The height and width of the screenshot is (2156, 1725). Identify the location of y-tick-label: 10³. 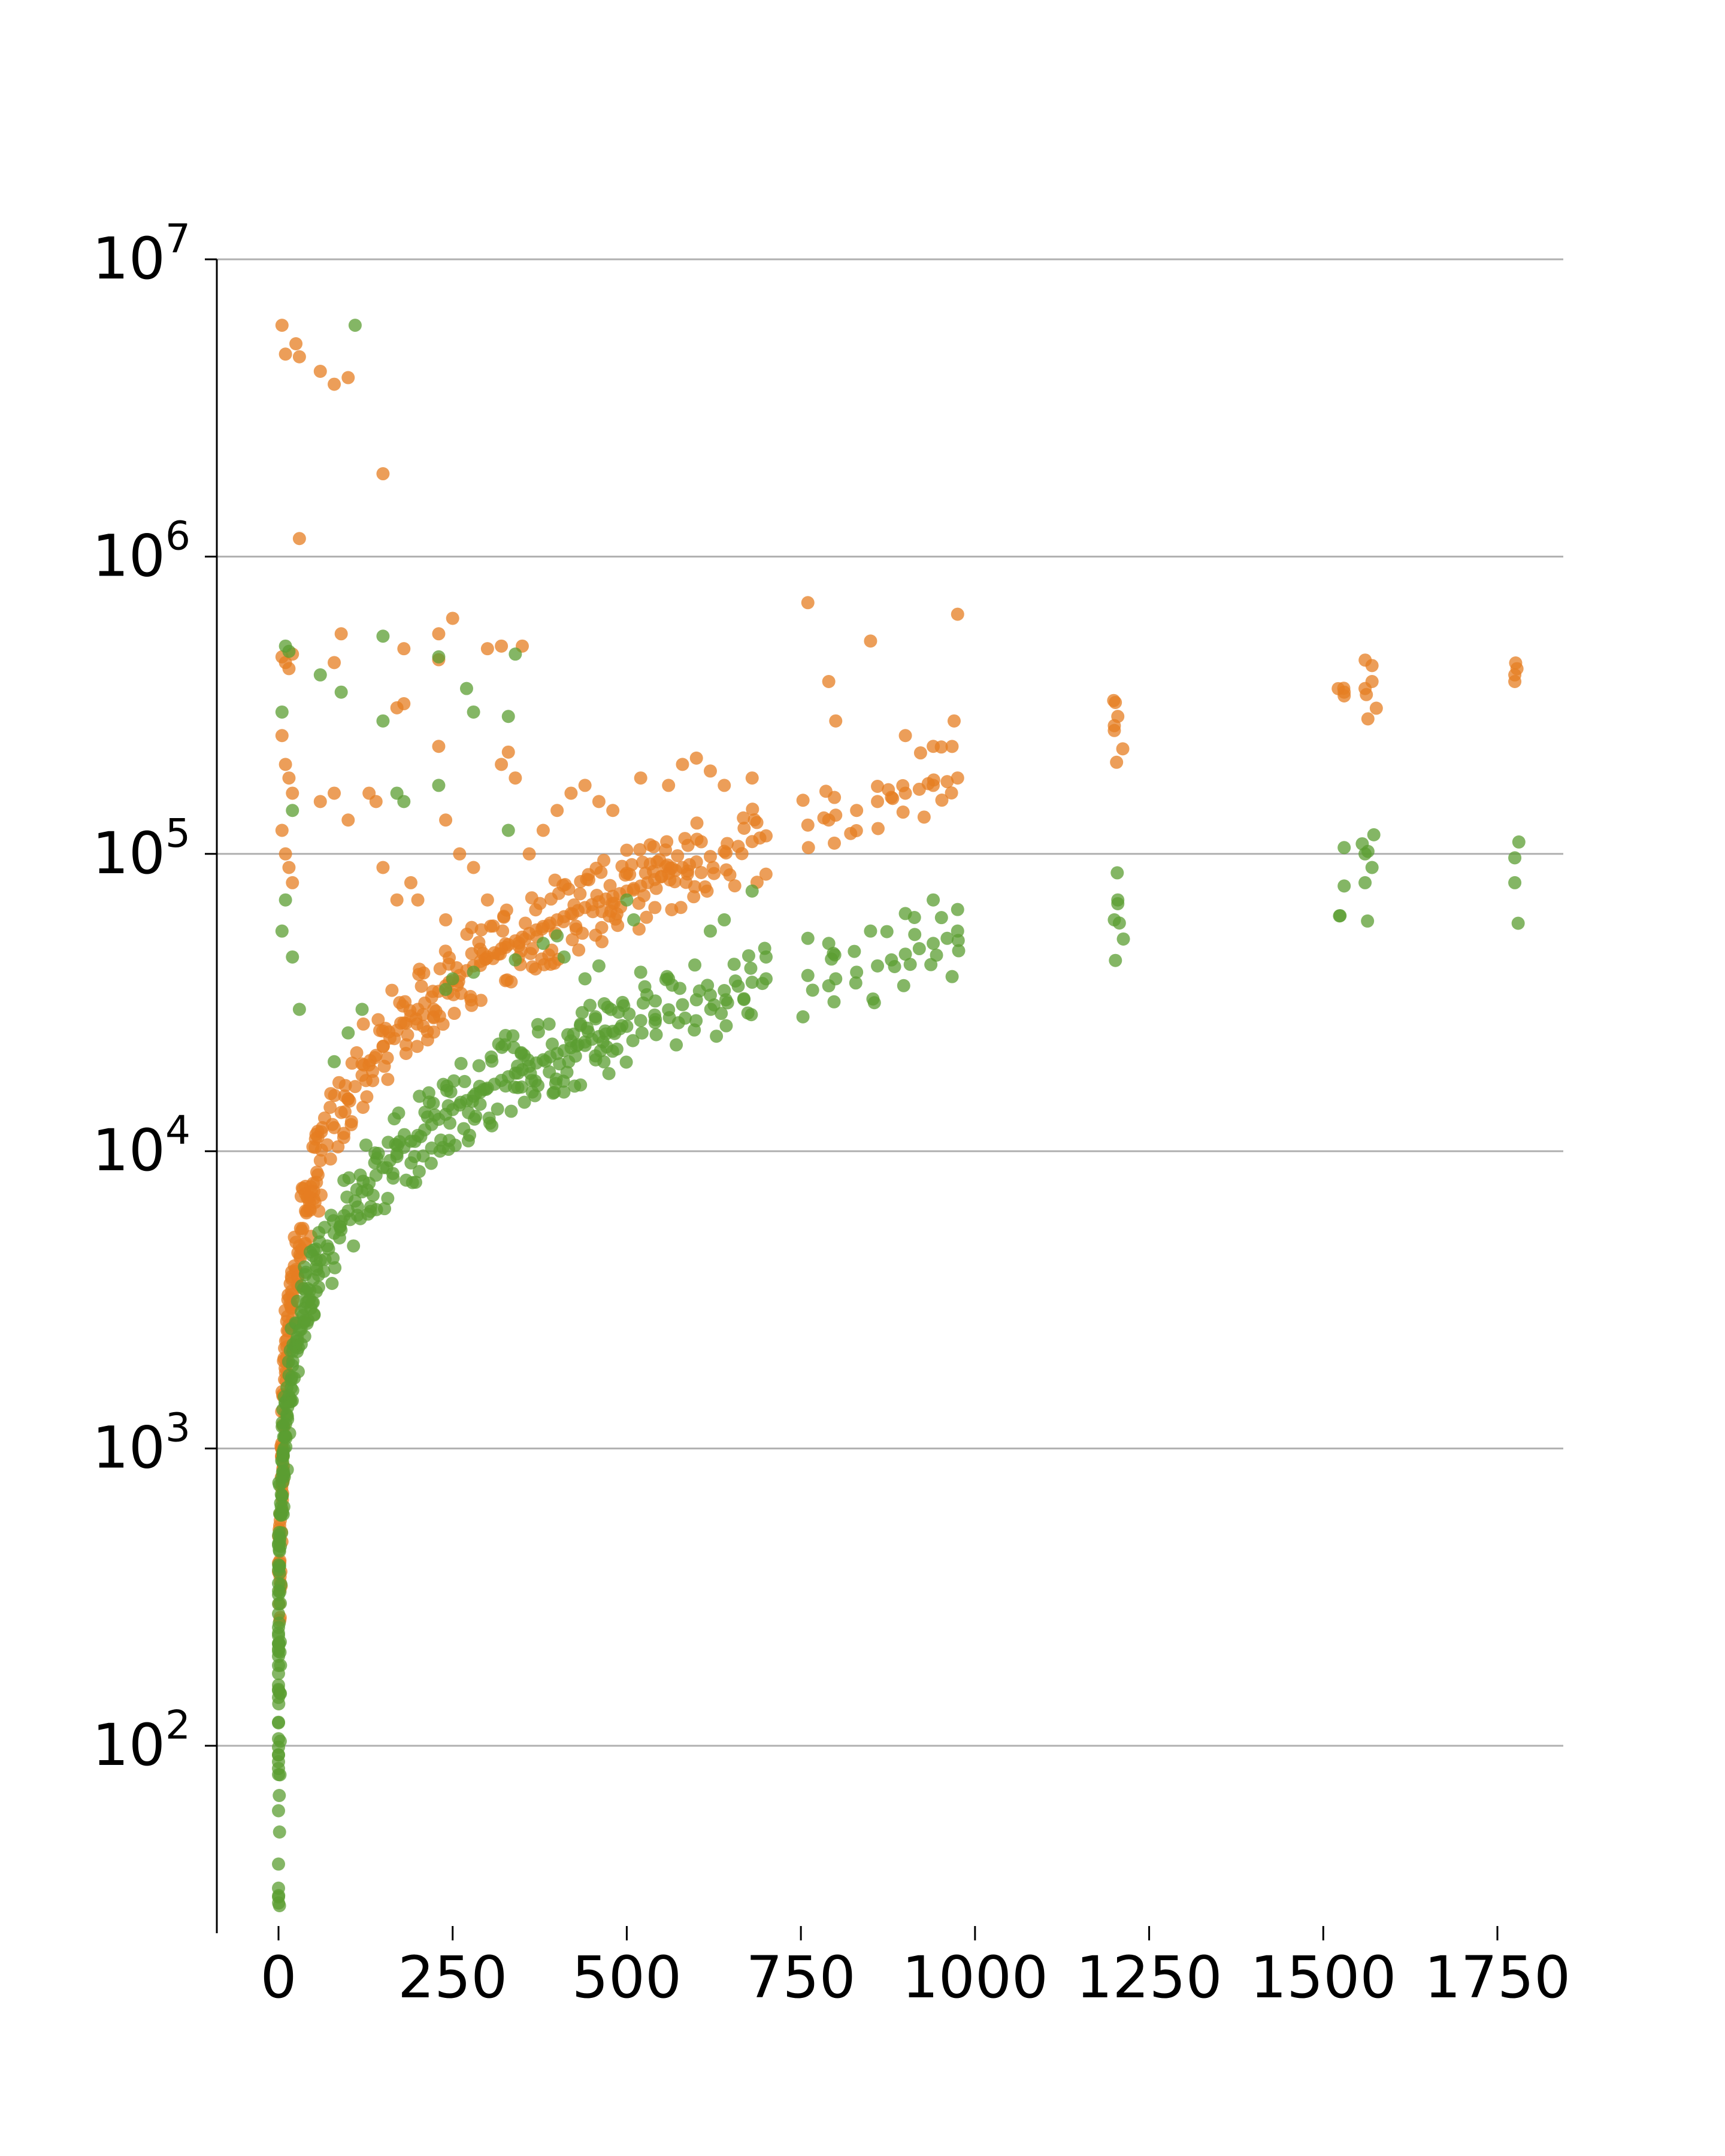
(141, 1444).